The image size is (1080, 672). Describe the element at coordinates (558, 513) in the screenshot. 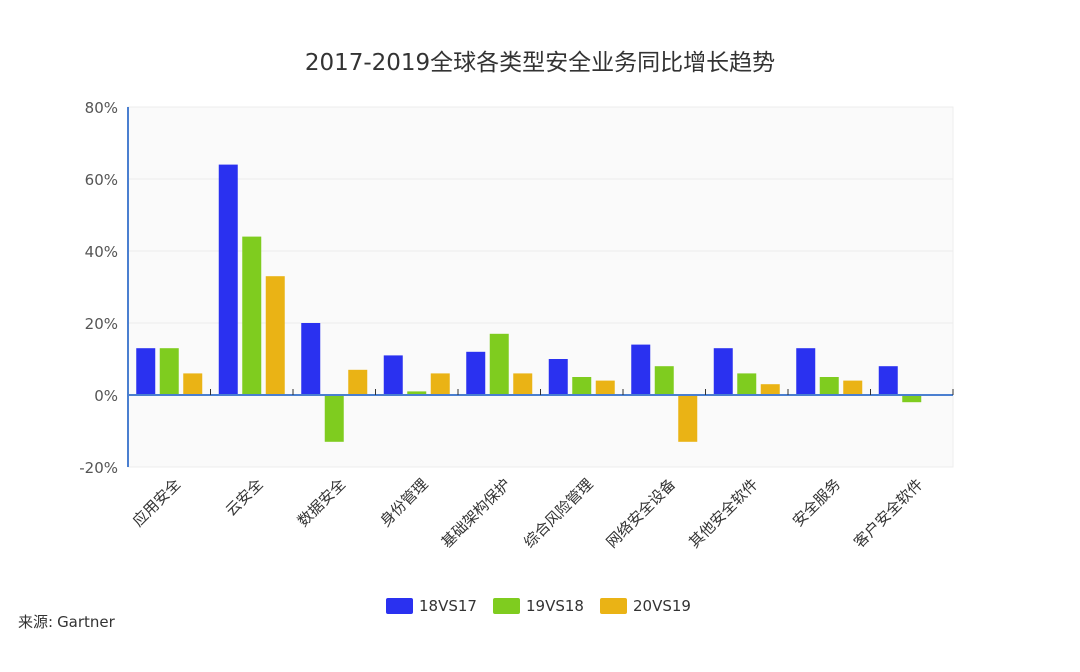

I see `x-tick-label: 综合风险管理` at that location.